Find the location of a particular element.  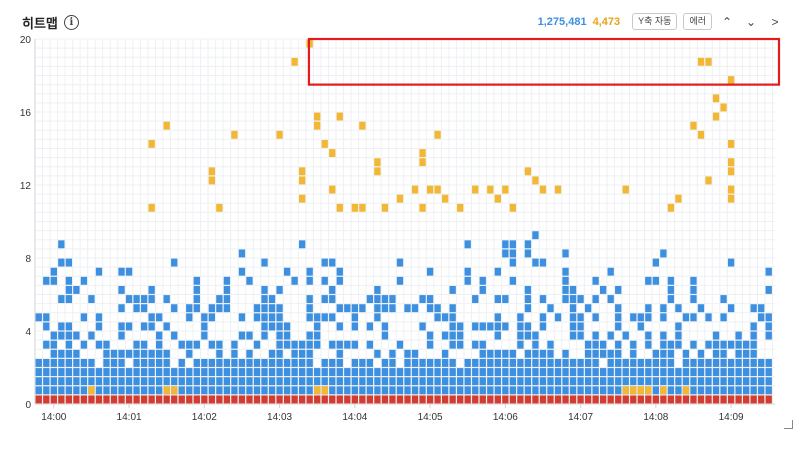

y-tick-label: 4 is located at coordinates (28, 332).